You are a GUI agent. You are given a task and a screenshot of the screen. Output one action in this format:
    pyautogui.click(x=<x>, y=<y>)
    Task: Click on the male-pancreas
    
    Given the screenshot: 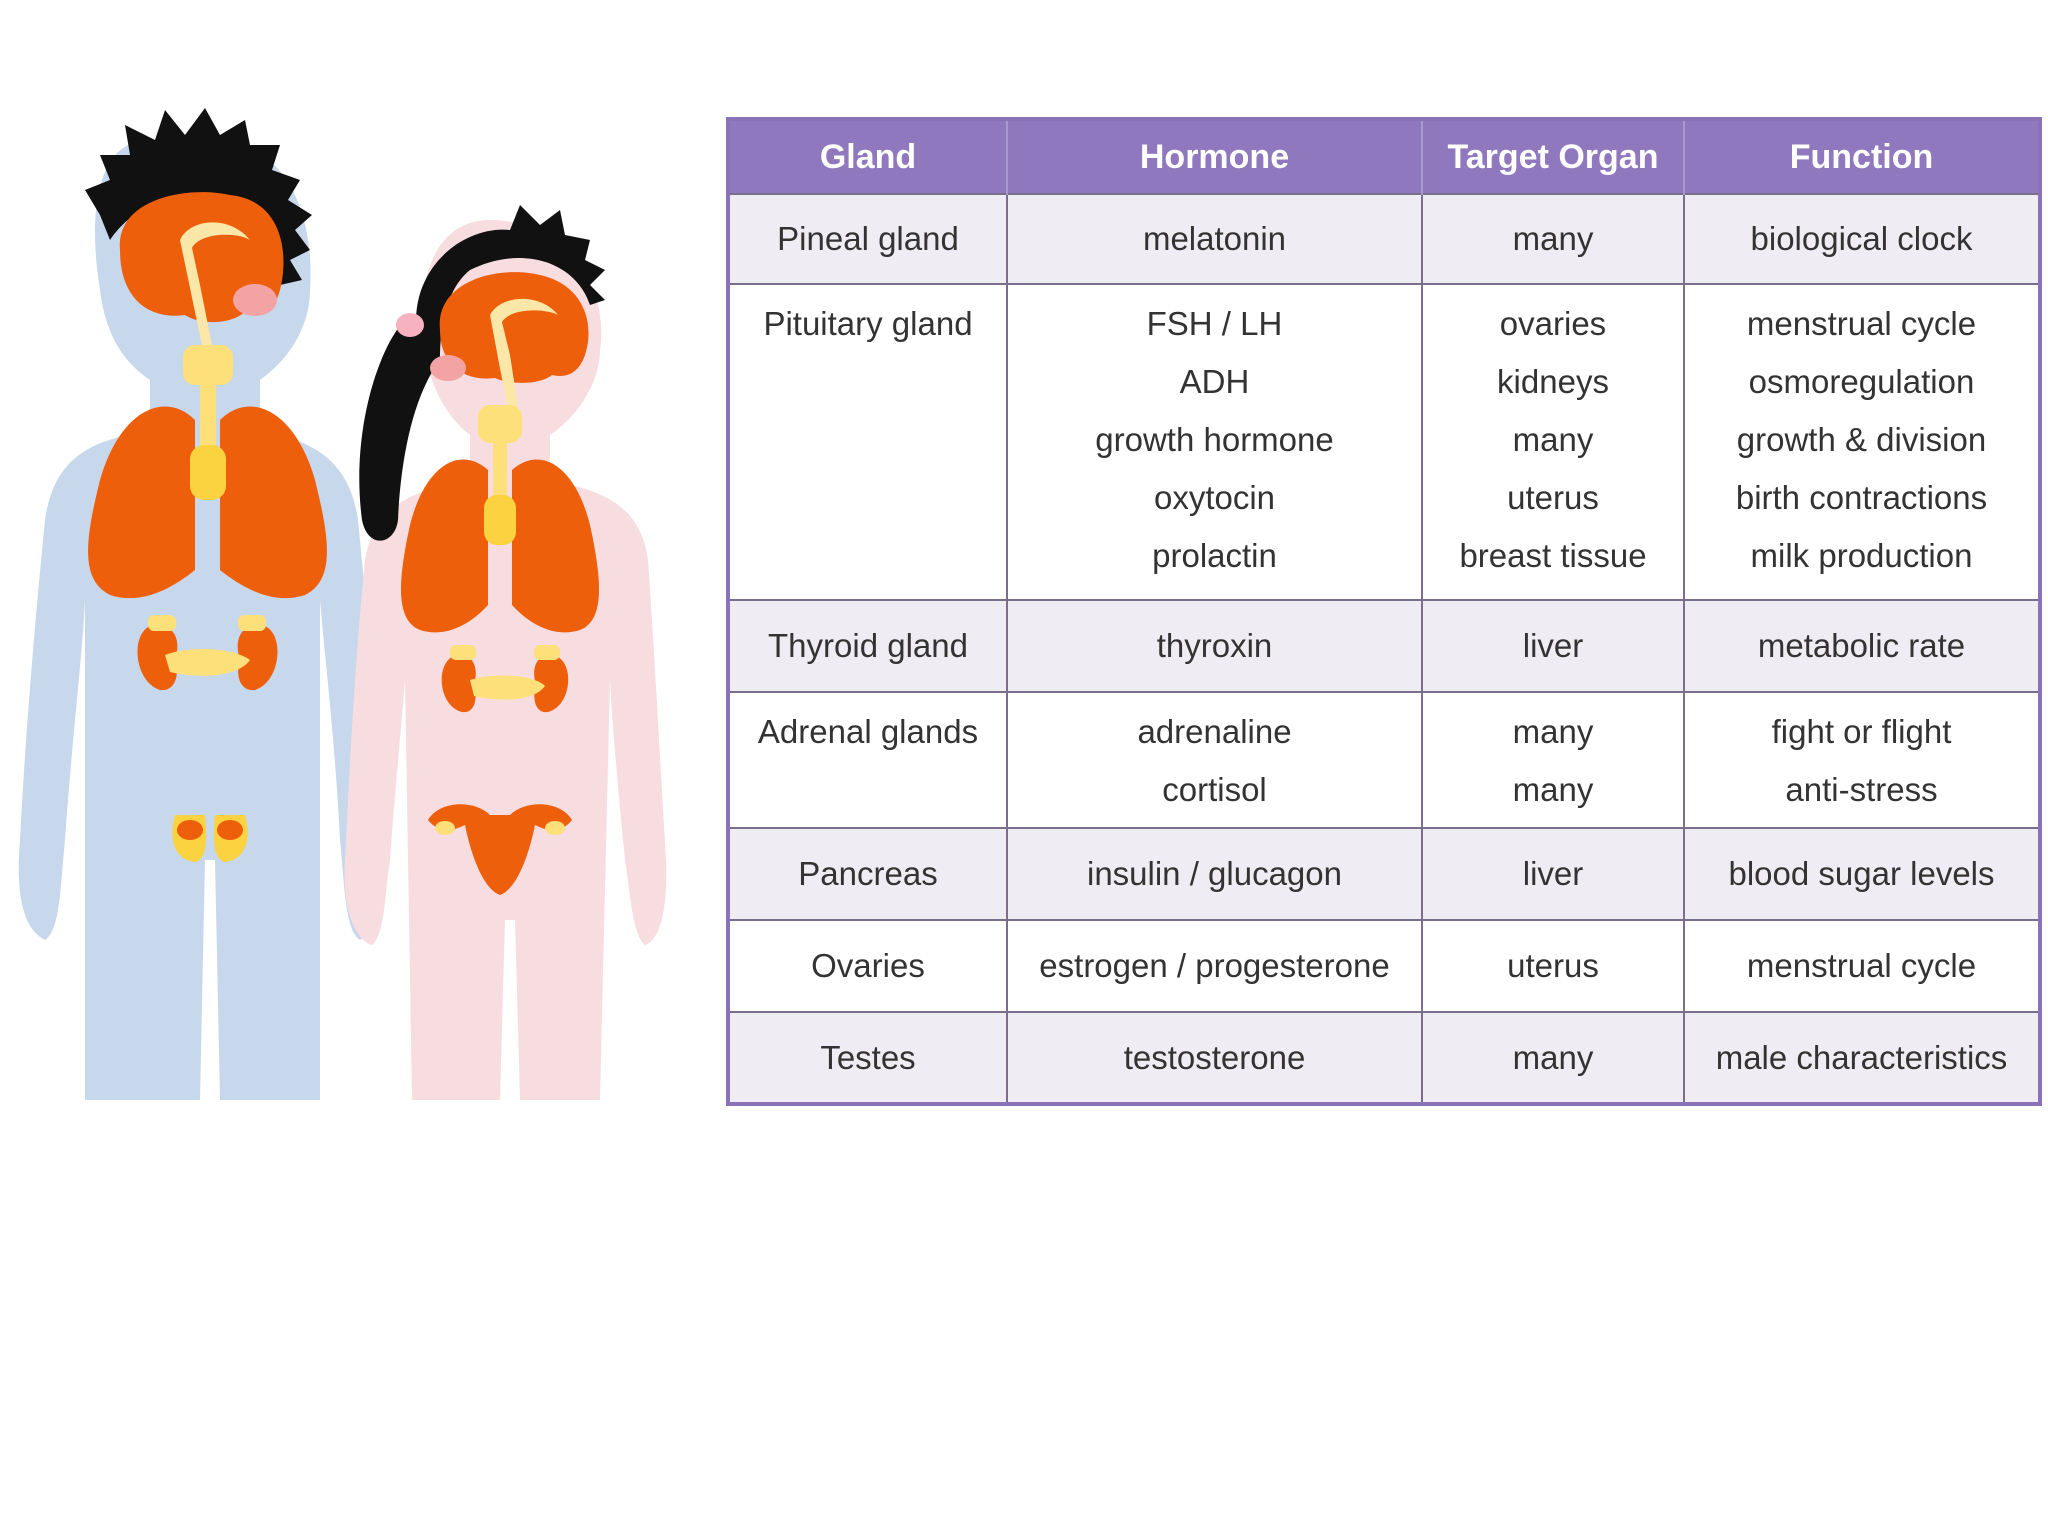 What is the action you would take?
    pyautogui.click(x=207, y=662)
    